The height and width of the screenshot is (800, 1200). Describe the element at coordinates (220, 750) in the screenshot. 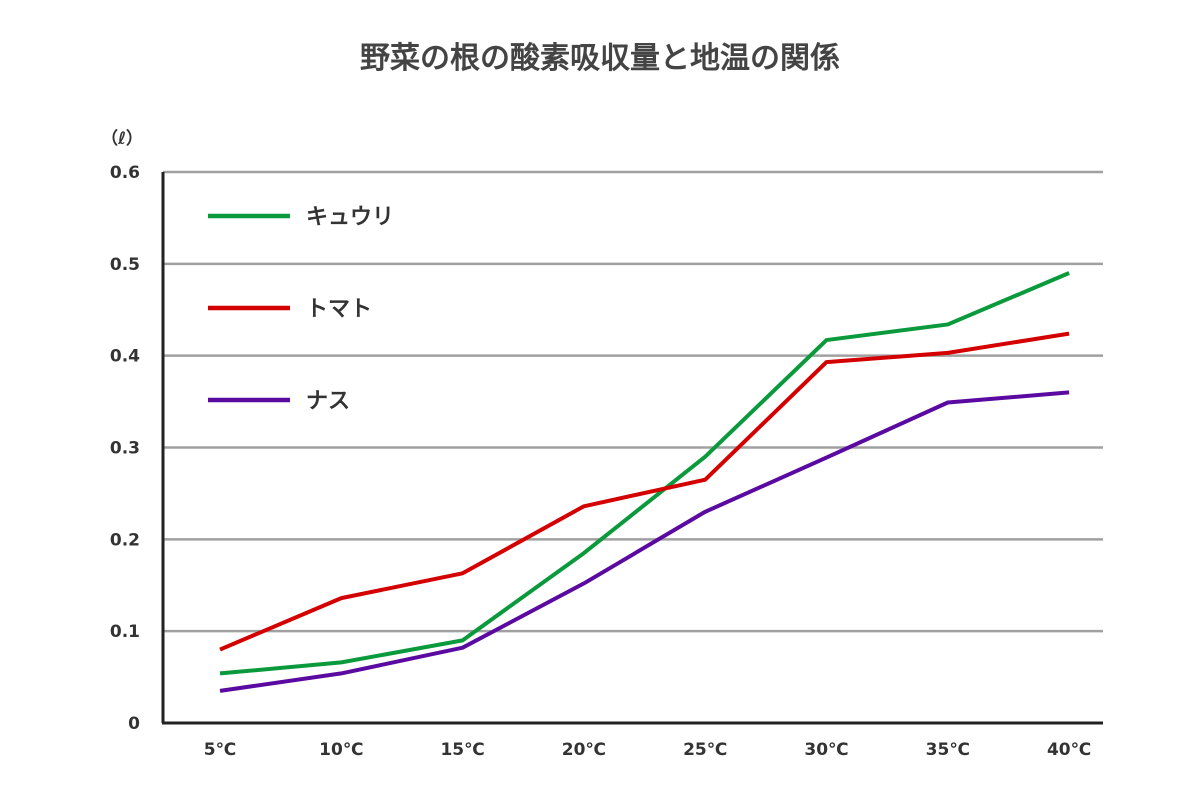

I see `x-tick-label: 5℃` at that location.